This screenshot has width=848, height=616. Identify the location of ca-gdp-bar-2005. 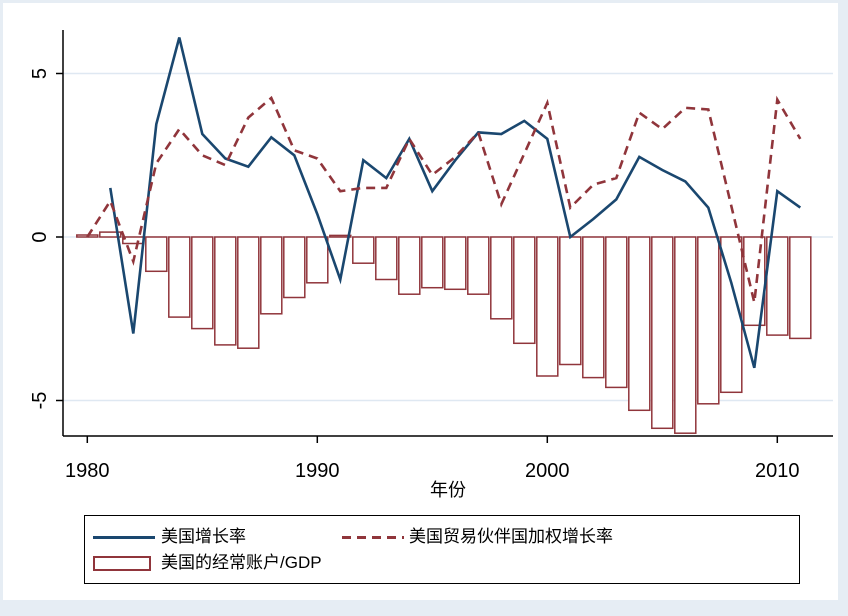
(662, 333).